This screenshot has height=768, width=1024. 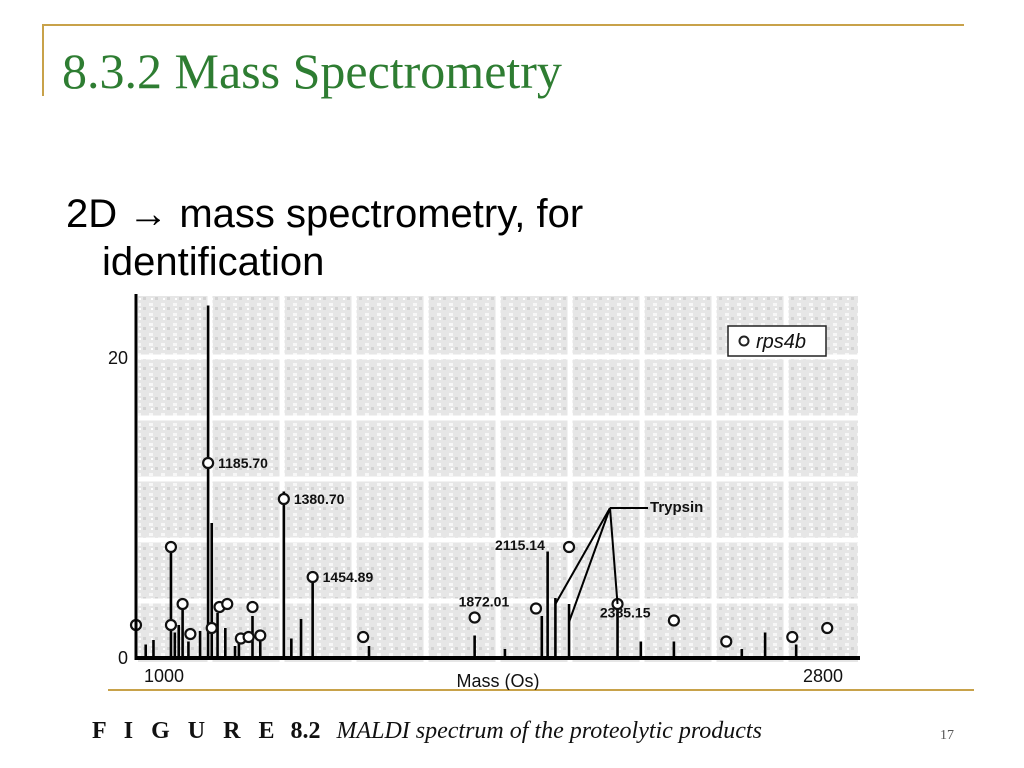 I want to click on peak-mass-label: 2115.14, so click(x=520, y=545).